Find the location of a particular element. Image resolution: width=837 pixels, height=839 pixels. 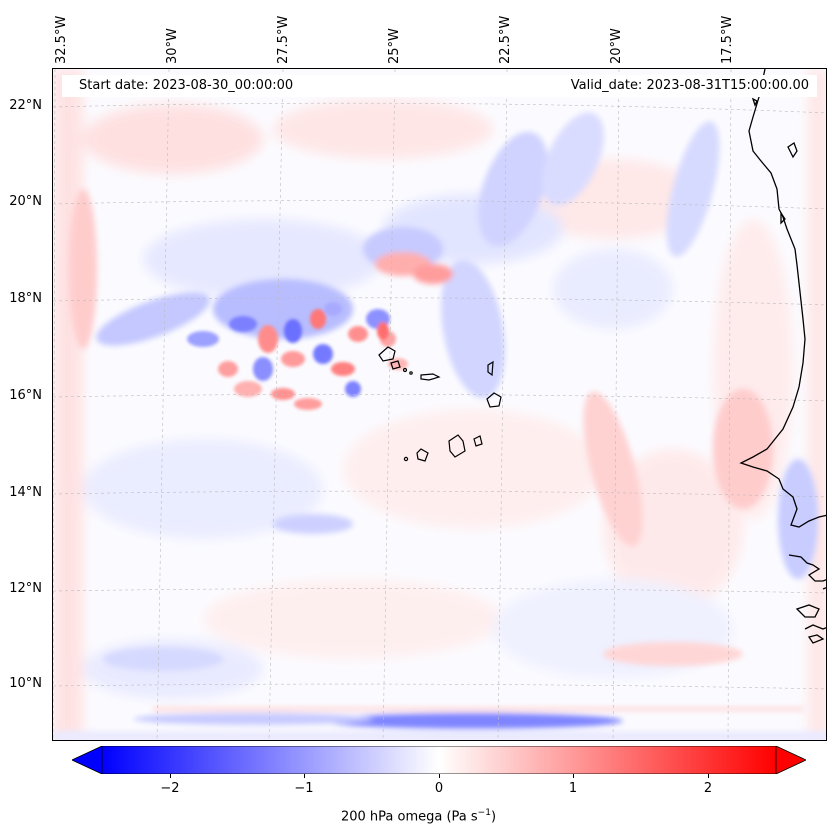

lon-label-32-5w: 32.5°W is located at coordinates (61, 39).